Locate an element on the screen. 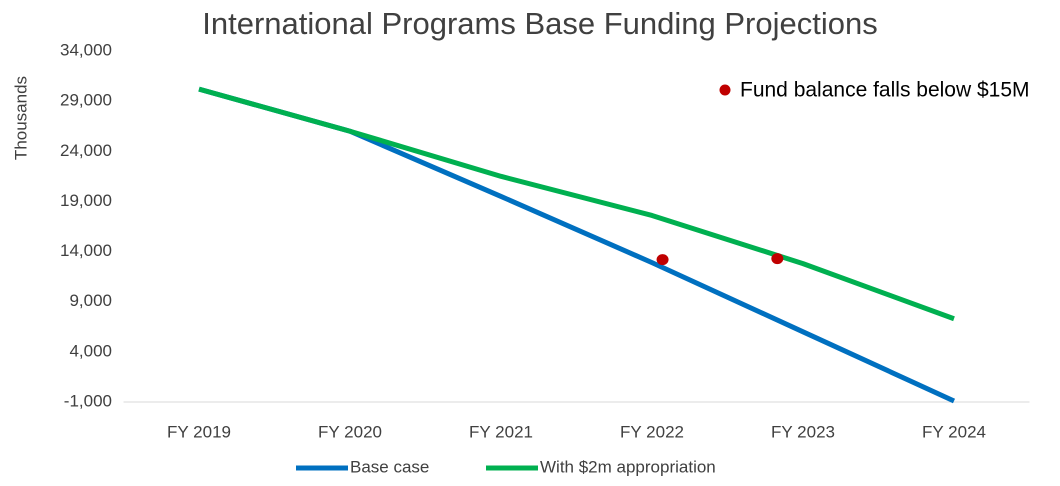 This screenshot has width=1060, height=486. y-tick-label: 19,000 is located at coordinates (86, 200).